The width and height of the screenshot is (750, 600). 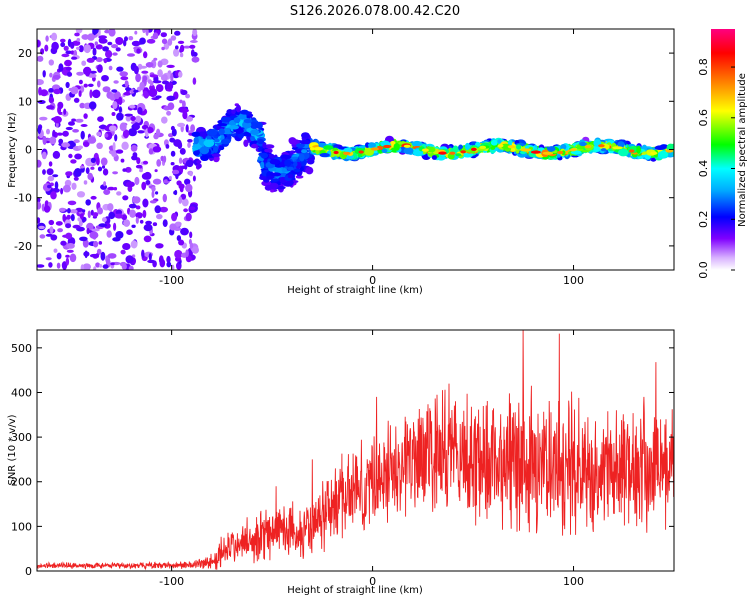 I want to click on y-tick-label: 20, so click(x=25, y=53).